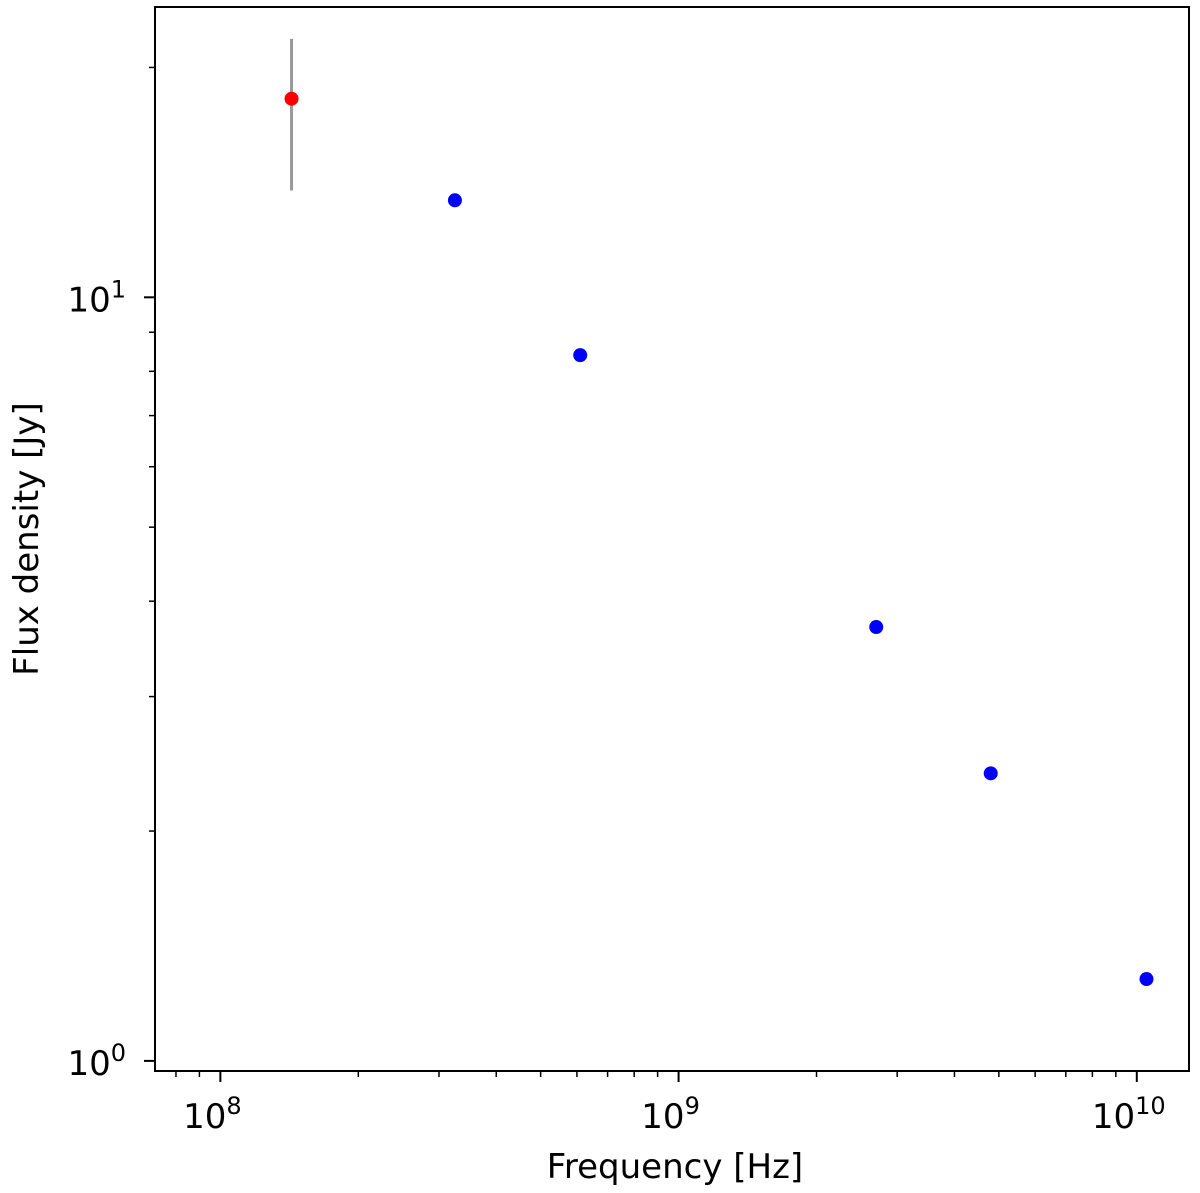  Describe the element at coordinates (675, 1167) in the screenshot. I see `x-axis-title: Frequency [Hz]` at that location.